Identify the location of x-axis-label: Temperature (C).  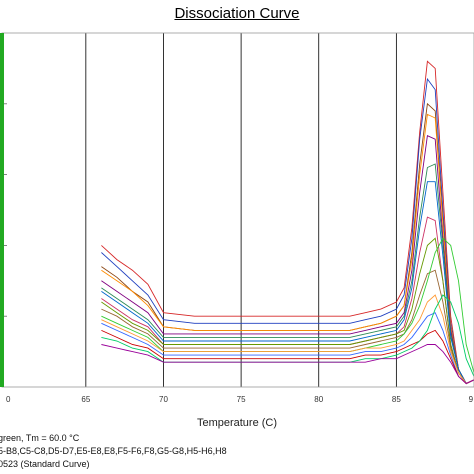
(237, 423).